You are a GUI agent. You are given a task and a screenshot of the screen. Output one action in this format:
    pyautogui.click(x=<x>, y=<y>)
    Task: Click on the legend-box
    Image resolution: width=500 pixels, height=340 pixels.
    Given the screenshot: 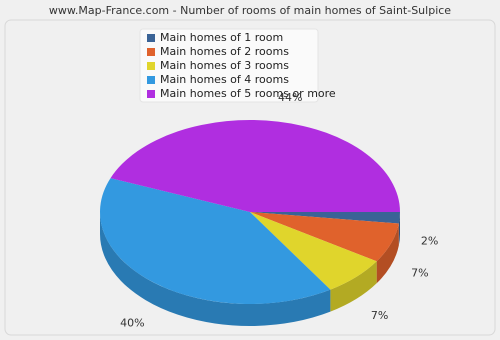 What is the action you would take?
    pyautogui.click(x=229, y=65)
    